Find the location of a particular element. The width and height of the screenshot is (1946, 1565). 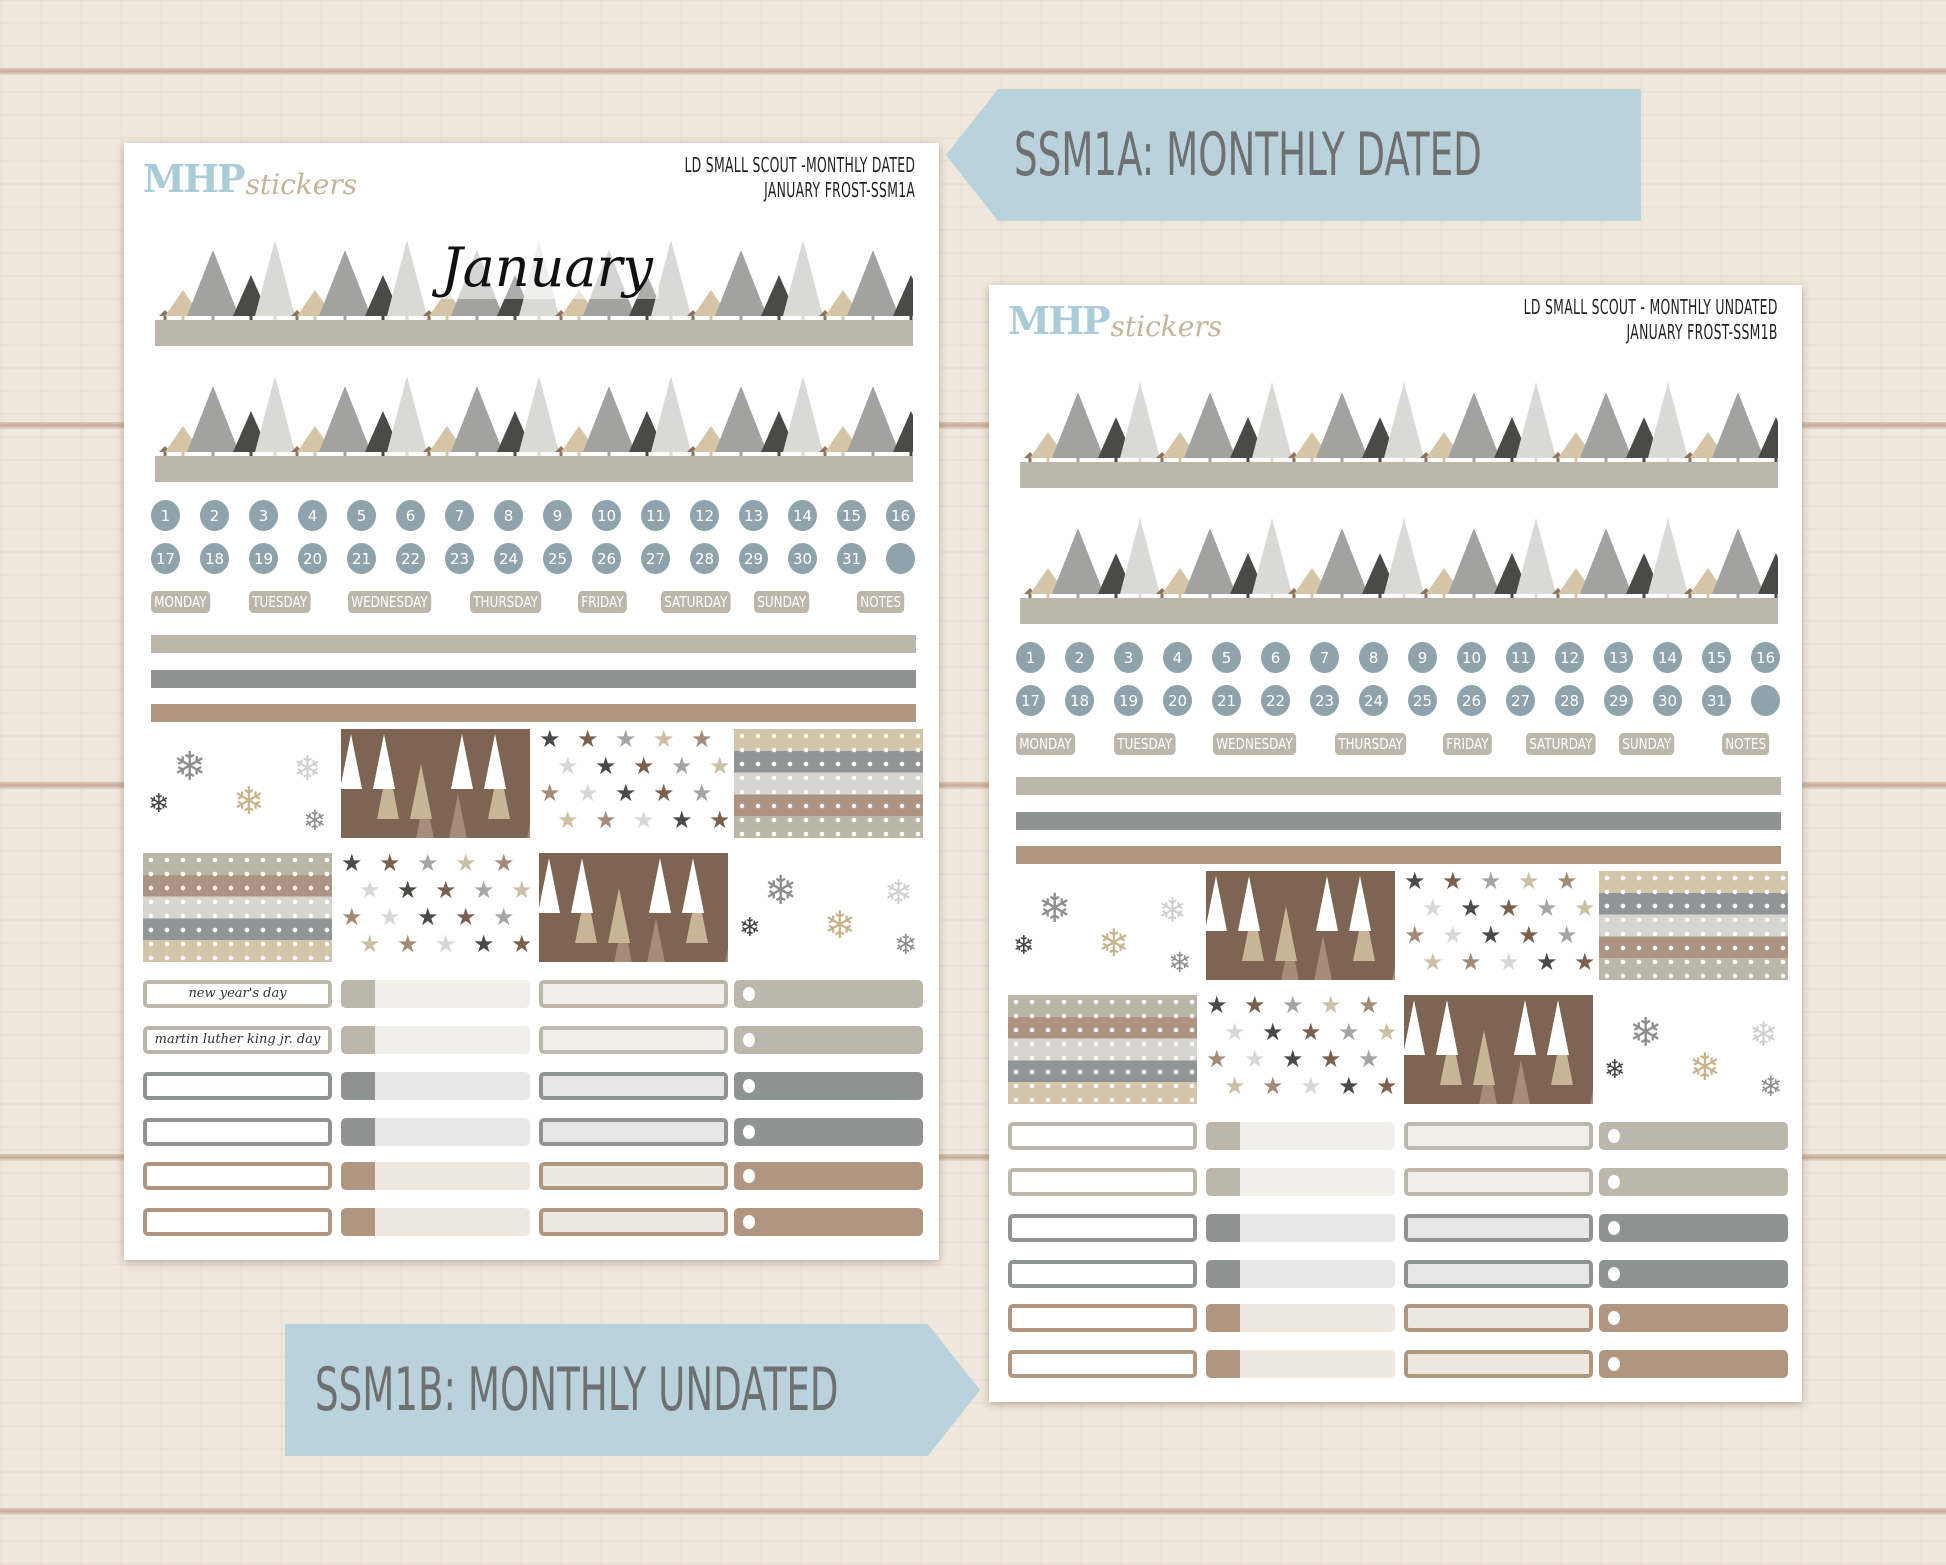

day-label: SUNDAY is located at coordinates (1647, 744).